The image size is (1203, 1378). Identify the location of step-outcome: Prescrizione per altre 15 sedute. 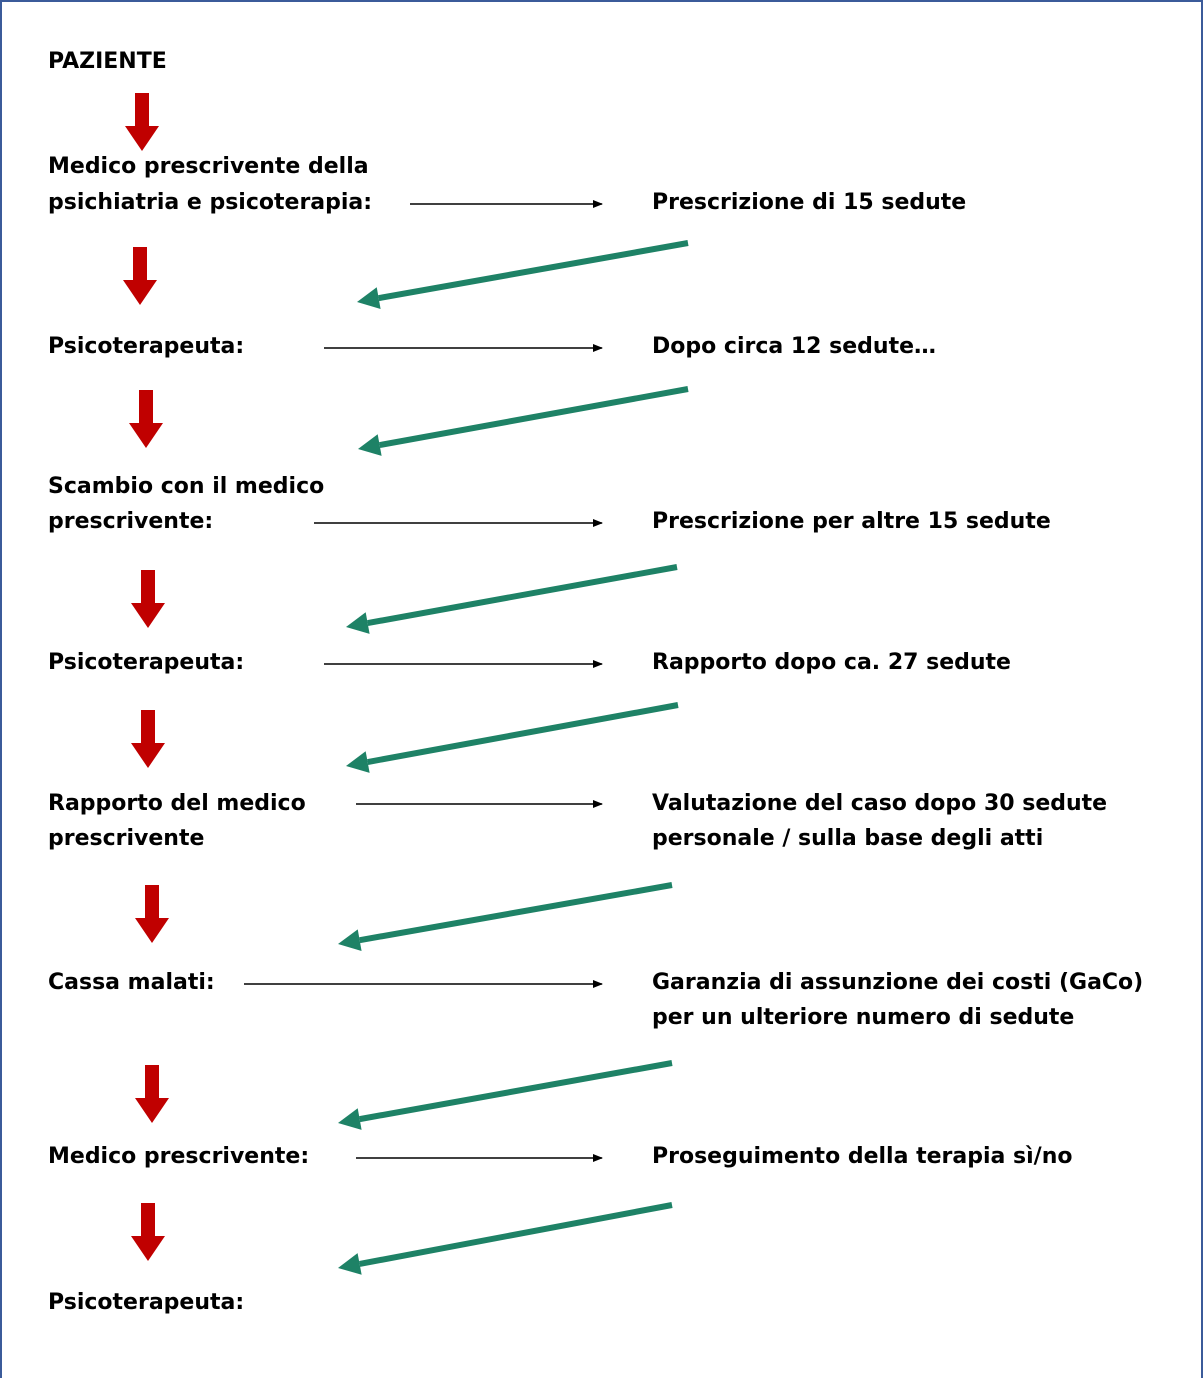
(851, 521).